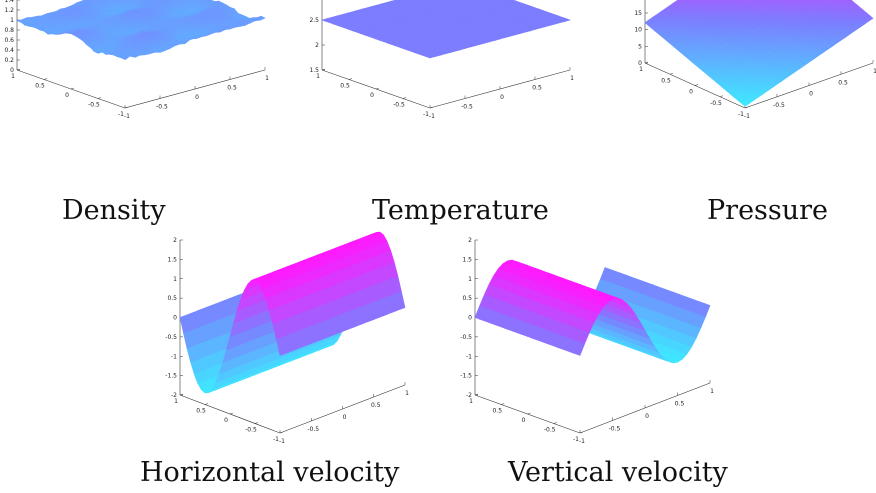 The width and height of the screenshot is (876, 493). I want to click on z-tick-label: 0.8, so click(9, 30).